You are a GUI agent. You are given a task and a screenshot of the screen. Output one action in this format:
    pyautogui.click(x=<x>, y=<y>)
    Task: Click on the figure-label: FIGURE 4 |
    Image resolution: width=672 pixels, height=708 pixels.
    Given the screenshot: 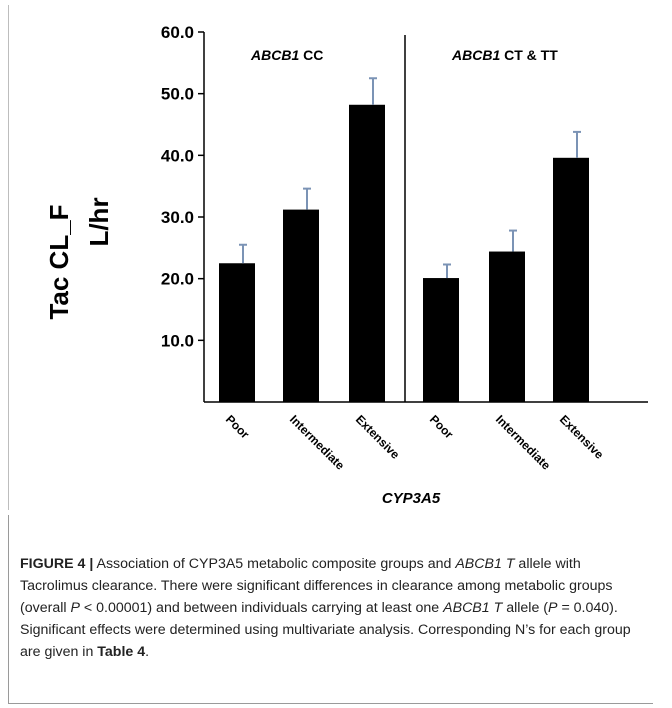 What is the action you would take?
    pyautogui.click(x=57, y=564)
    